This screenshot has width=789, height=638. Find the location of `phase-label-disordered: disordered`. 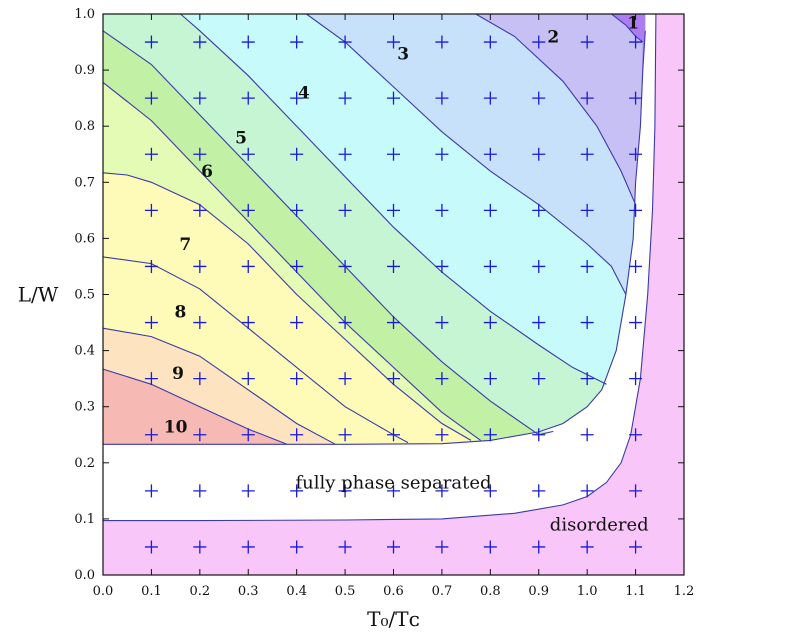

phase-label-disordered: disordered is located at coordinates (599, 525).